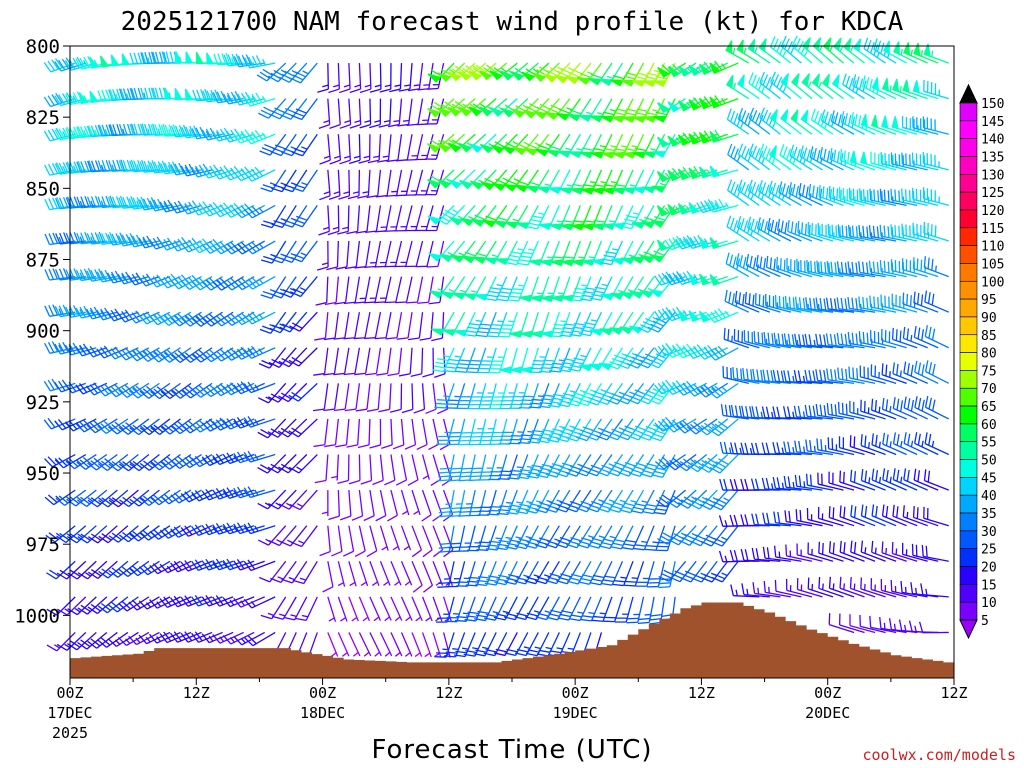  What do you see at coordinates (989, 461) in the screenshot?
I see `colorbar-label: 50` at bounding box center [989, 461].